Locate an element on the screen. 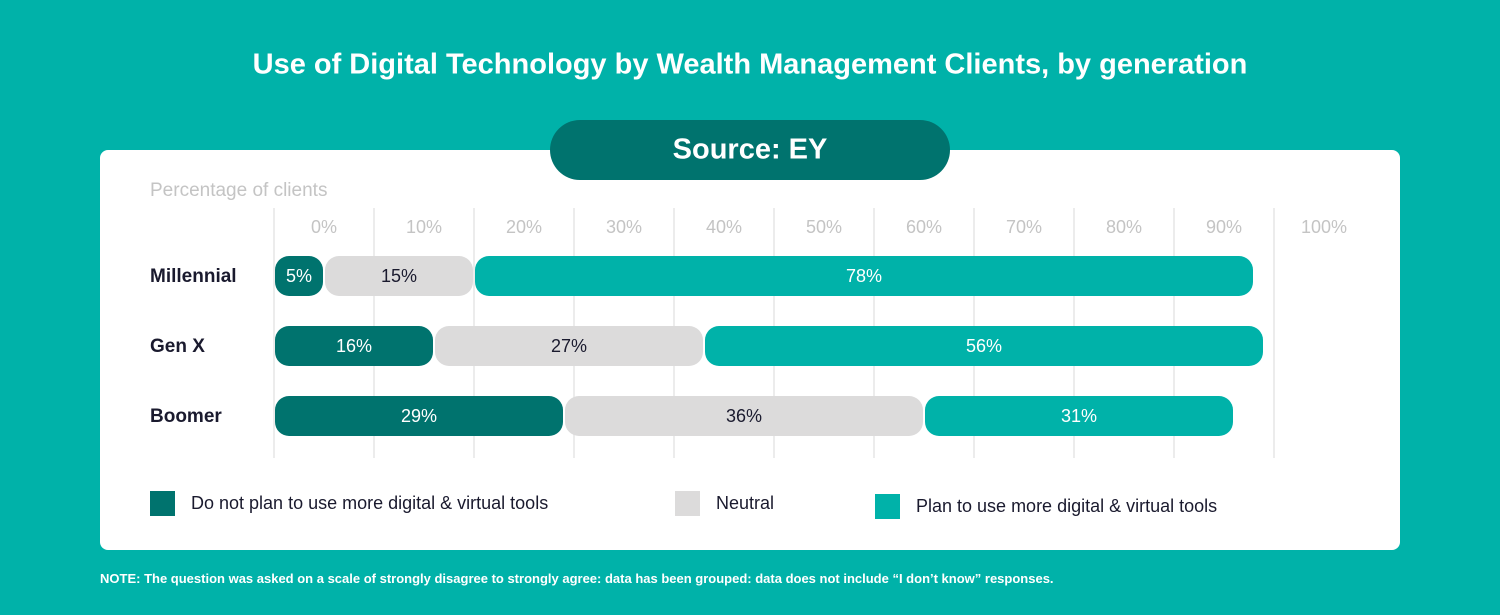  value-label: 36% is located at coordinates (744, 416).